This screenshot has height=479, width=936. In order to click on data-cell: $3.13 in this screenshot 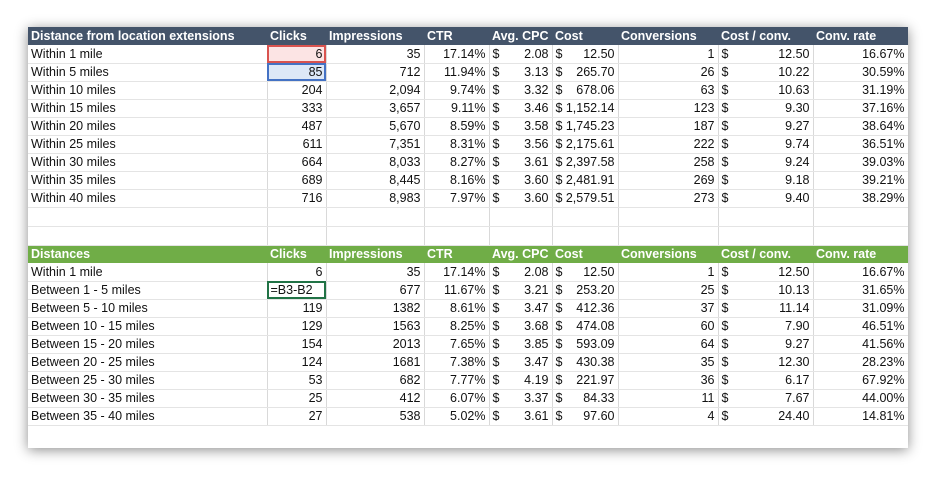, I will do `click(521, 72)`.